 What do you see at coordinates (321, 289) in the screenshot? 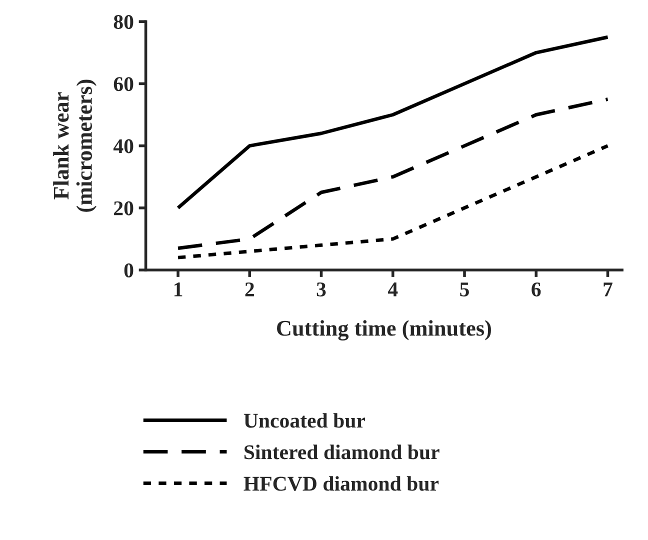
I see `x-tick-label: 3` at bounding box center [321, 289].